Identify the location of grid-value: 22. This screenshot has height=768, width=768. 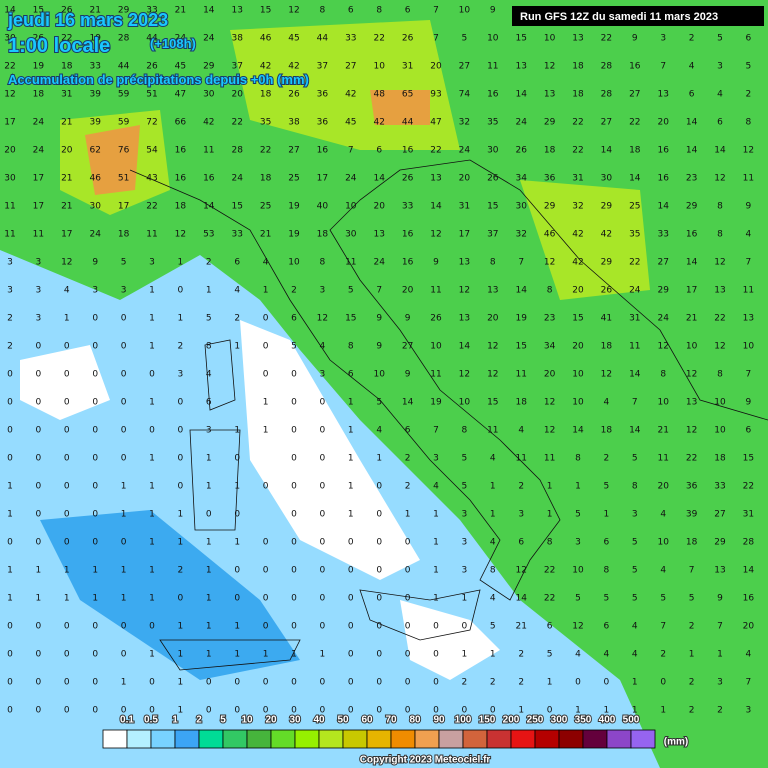
(748, 487).